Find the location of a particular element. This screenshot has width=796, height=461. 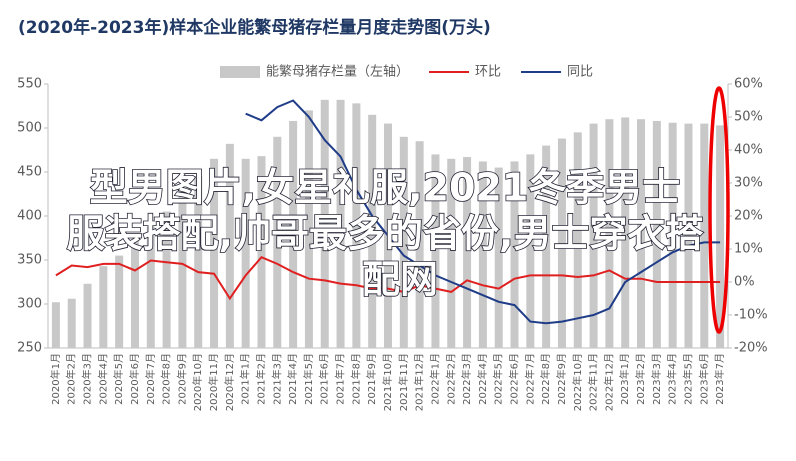

overlay-text: 型男图片,女星礼服,2021冬季男士 is located at coordinates (385, 188).